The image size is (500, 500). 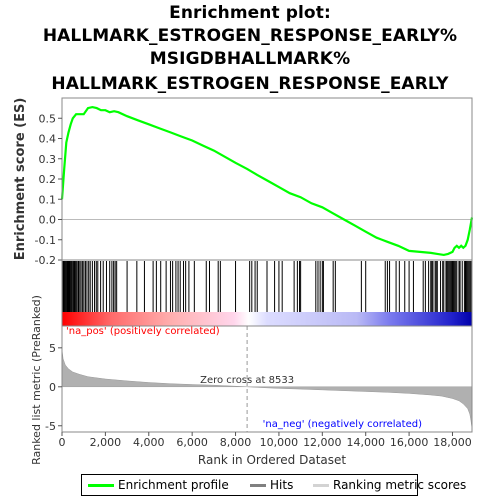 I want to click on es-y-tick-label: 0.0, so click(x=48, y=220).